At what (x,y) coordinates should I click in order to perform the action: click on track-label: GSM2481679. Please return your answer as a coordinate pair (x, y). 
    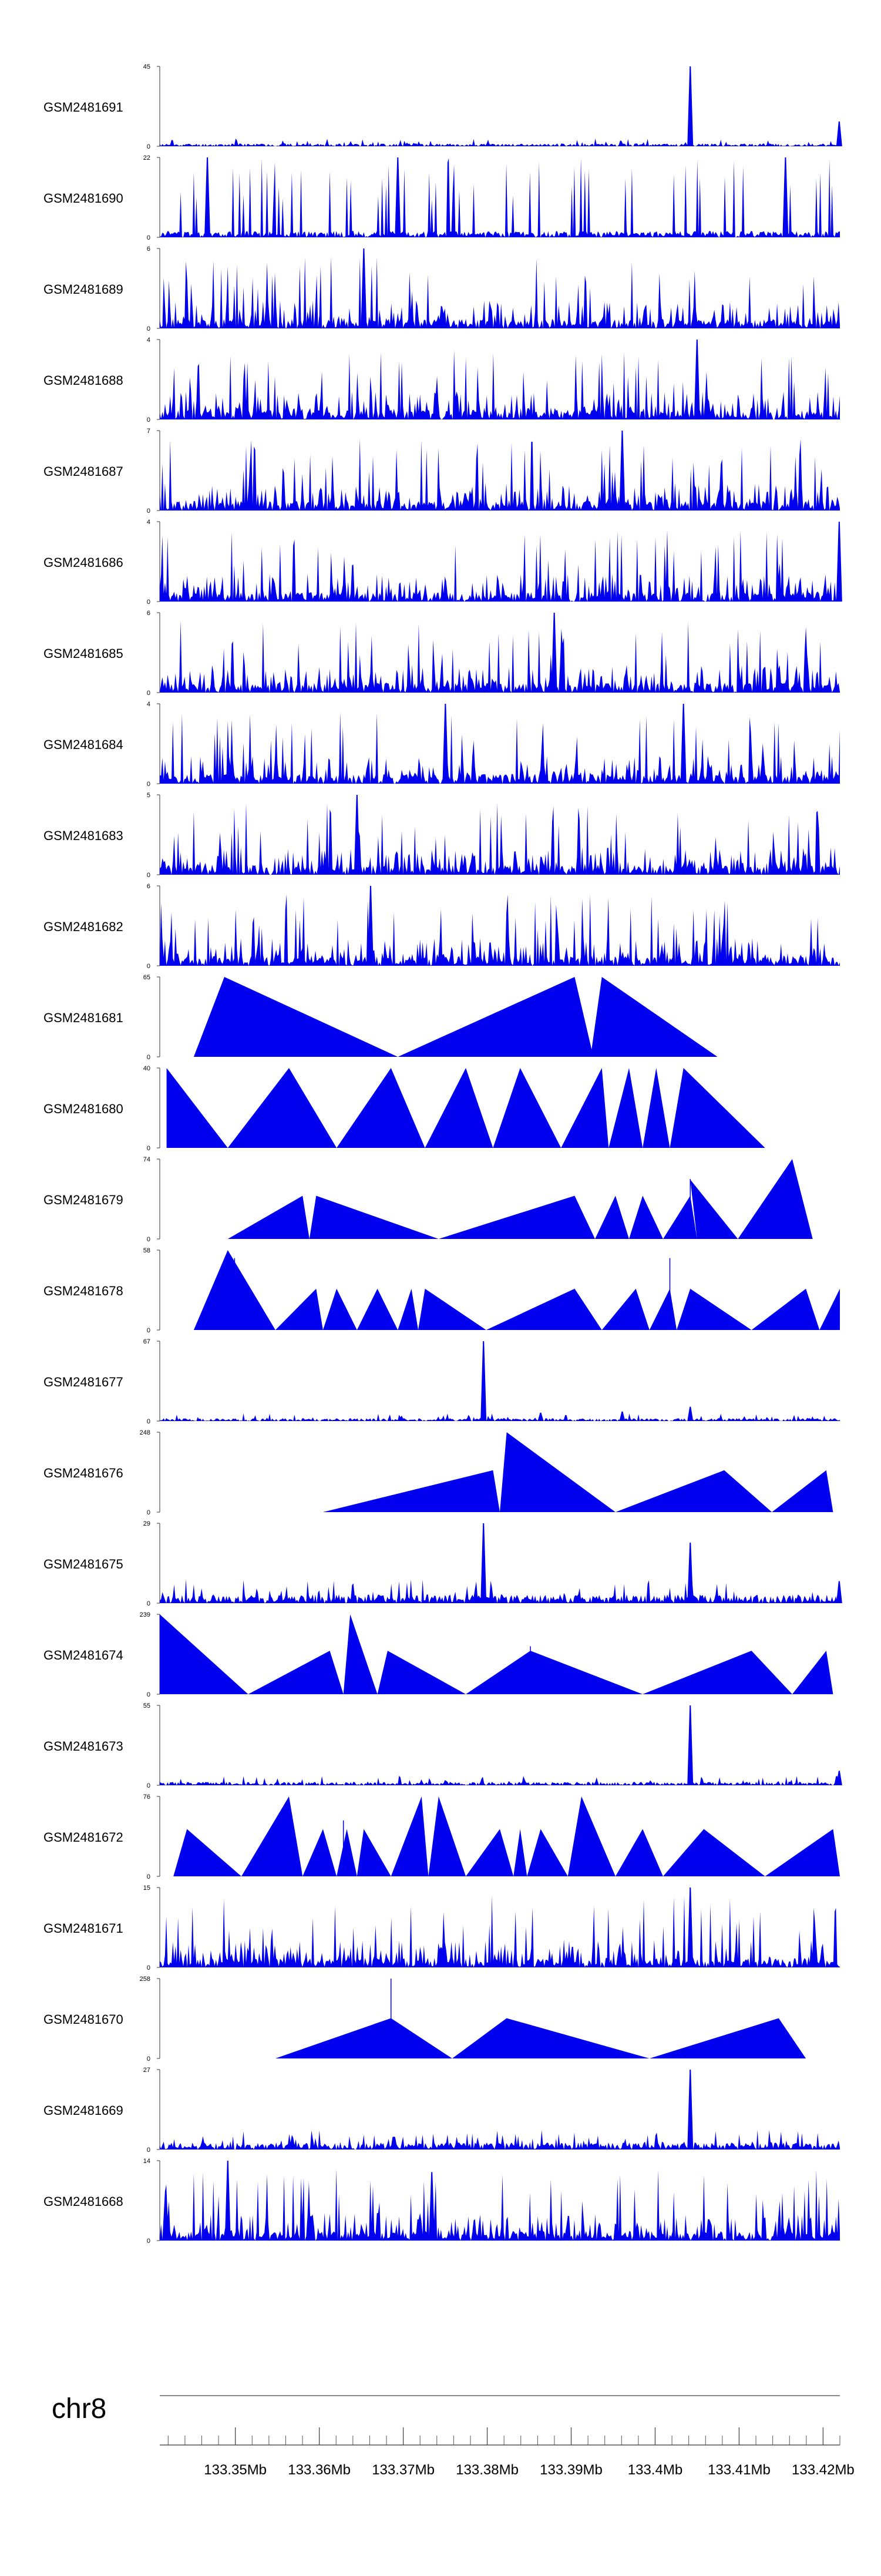
    Looking at the image, I should click on (83, 1200).